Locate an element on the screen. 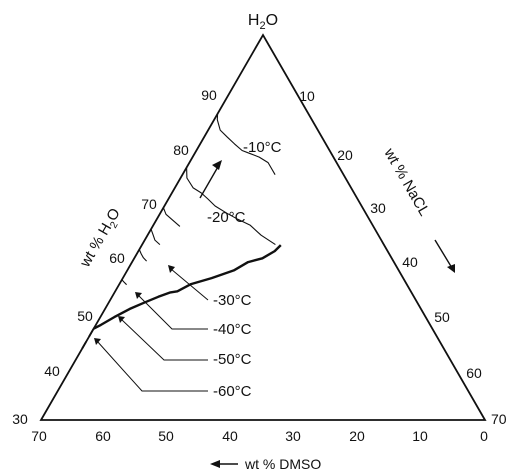  right-tick-label: 10 is located at coordinates (307, 96).